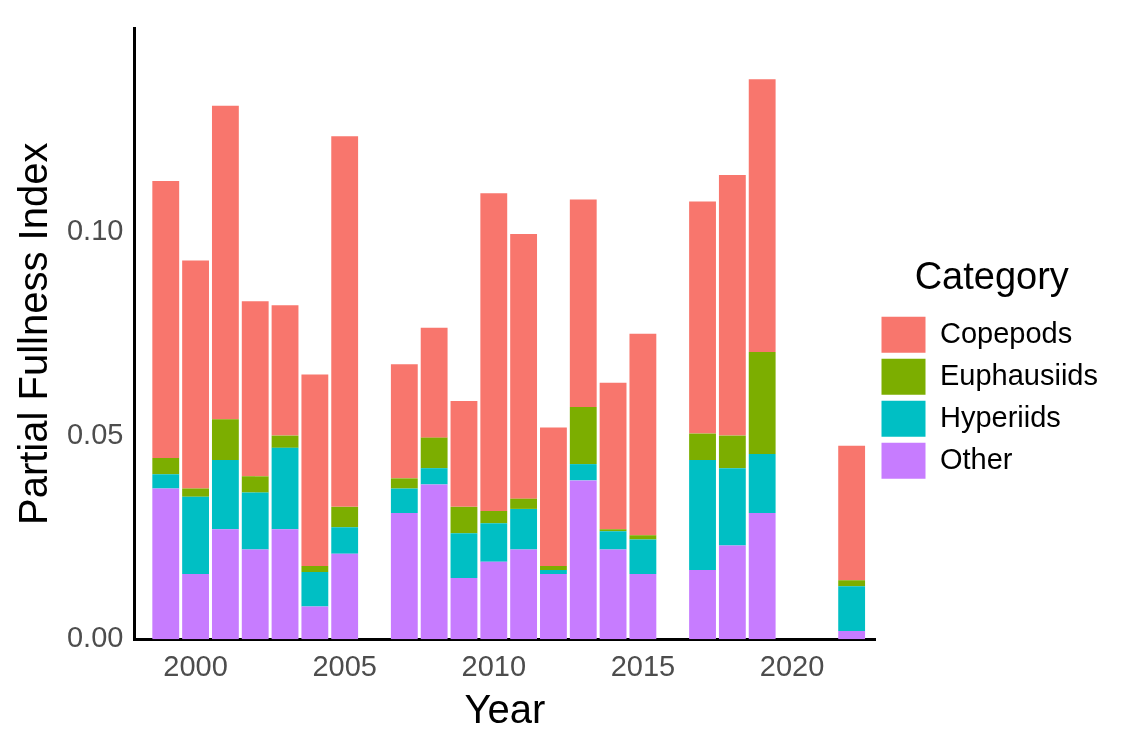 The height and width of the screenshot is (744, 1126). Describe the element at coordinates (505, 709) in the screenshot. I see `x-axis-title: Year` at that location.